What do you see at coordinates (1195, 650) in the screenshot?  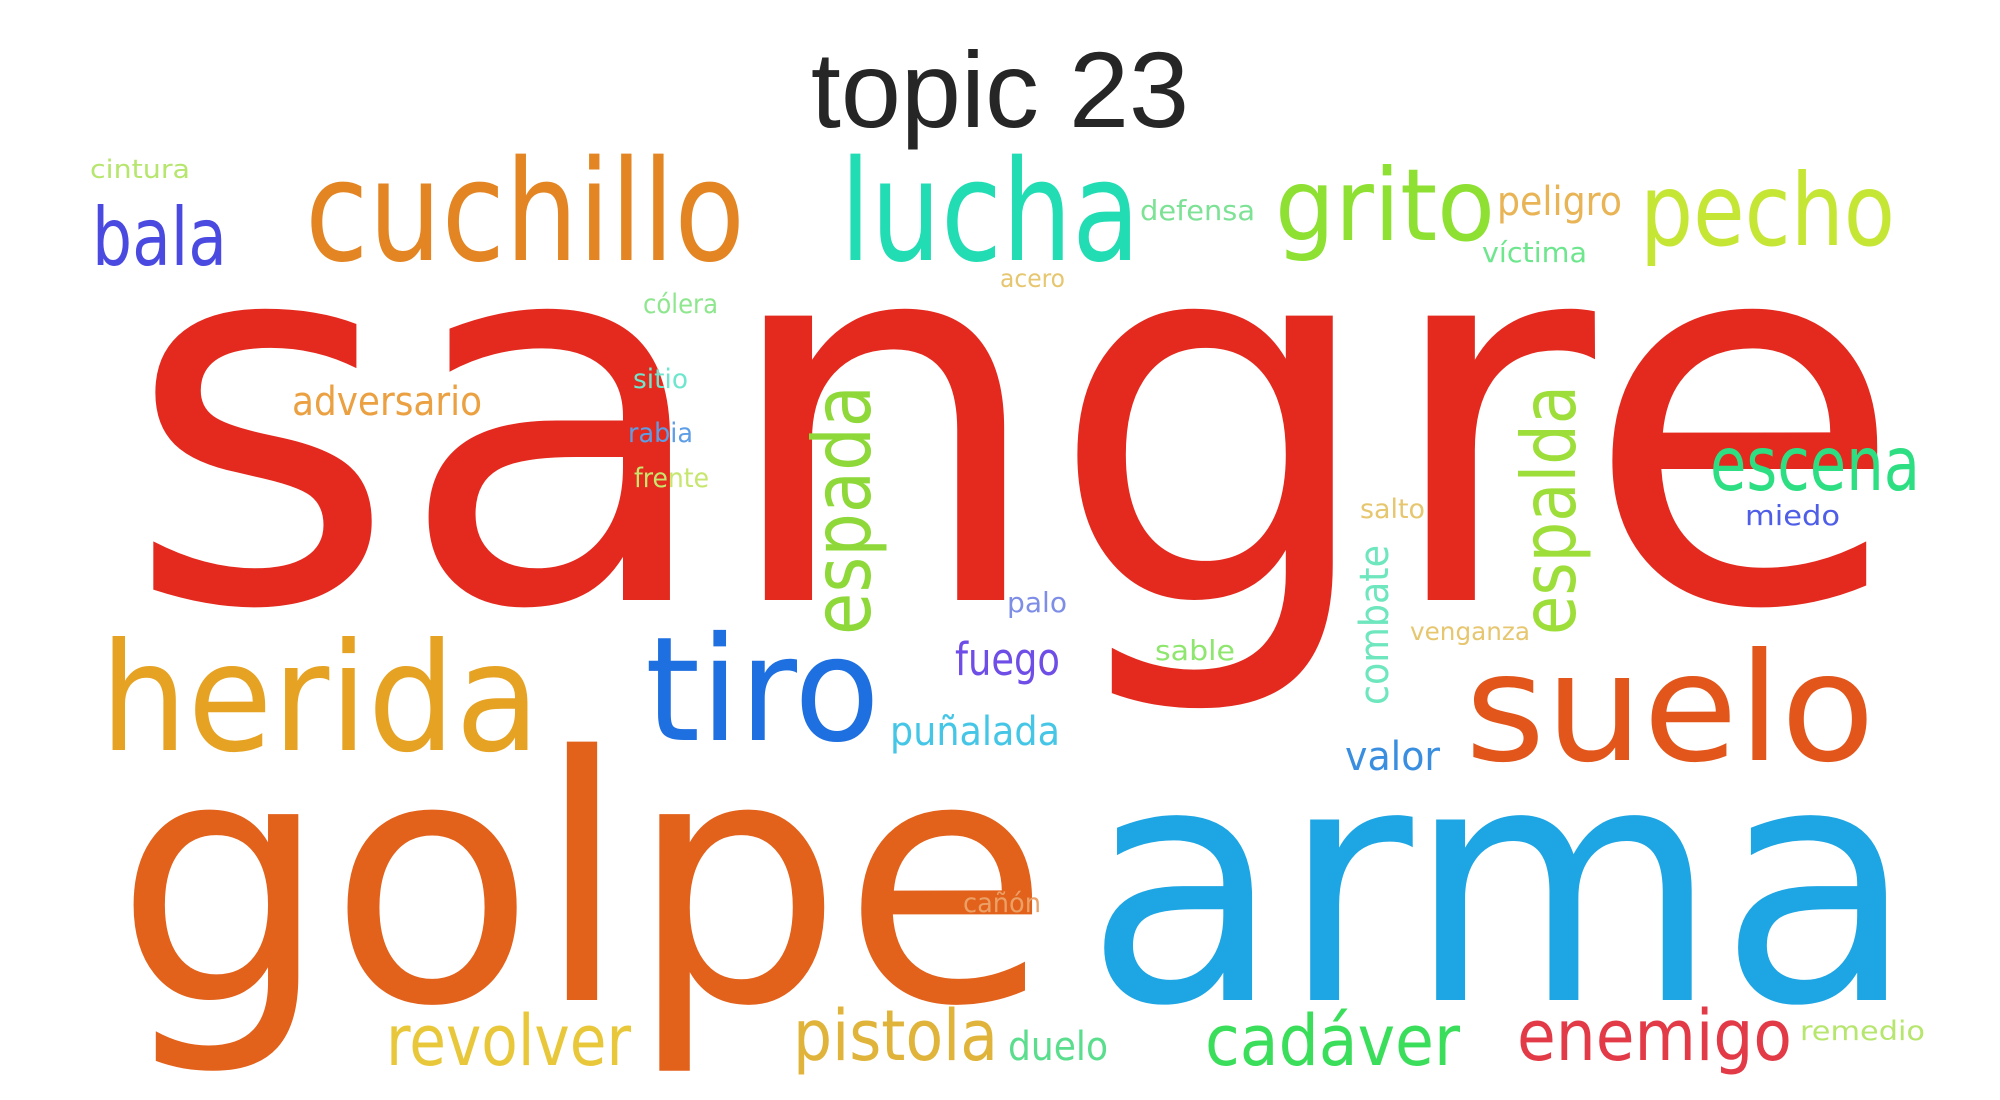 I see `word-sable: sable` at bounding box center [1195, 650].